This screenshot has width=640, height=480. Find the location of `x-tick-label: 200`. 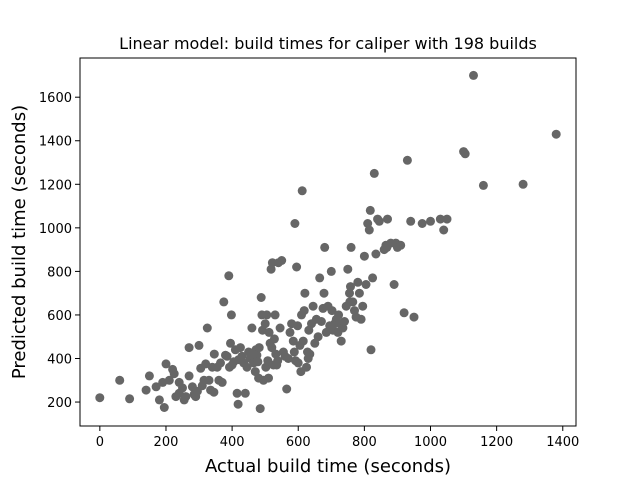

x-tick-label: 200 is located at coordinates (166, 442).